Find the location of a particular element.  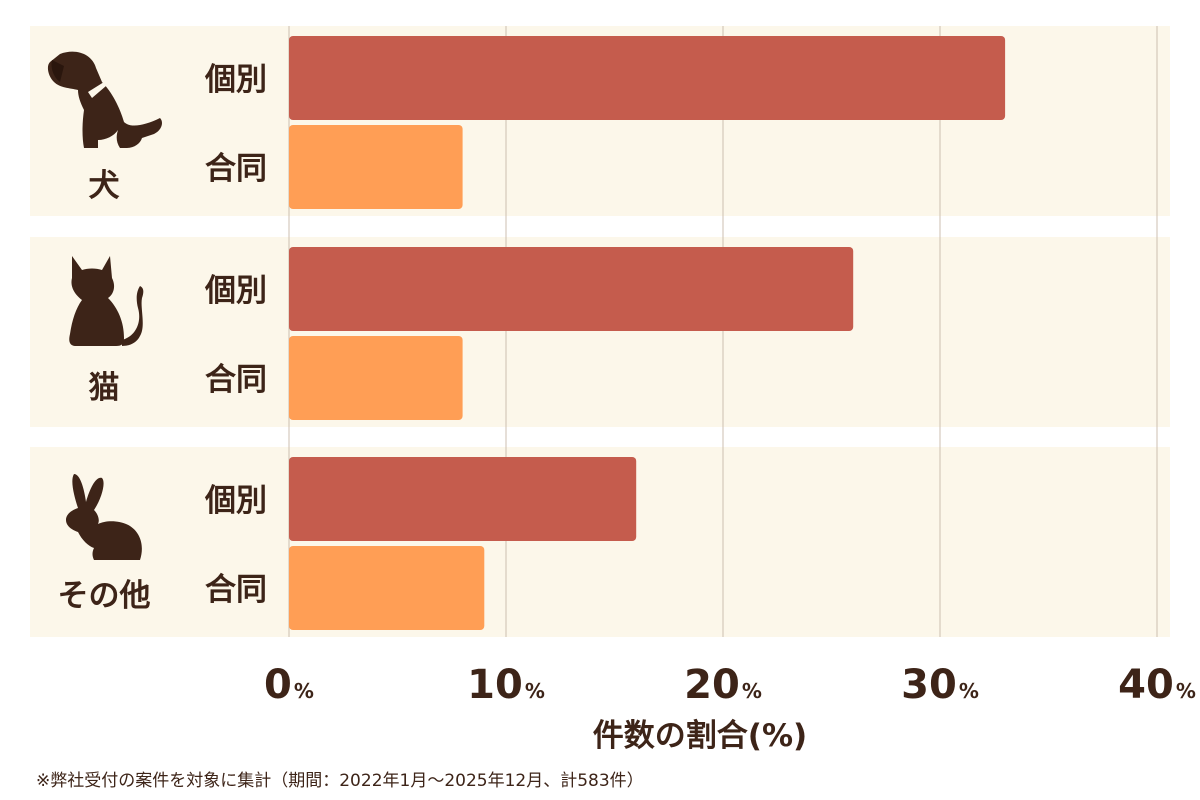

group-label: その他 is located at coordinates (104, 596).